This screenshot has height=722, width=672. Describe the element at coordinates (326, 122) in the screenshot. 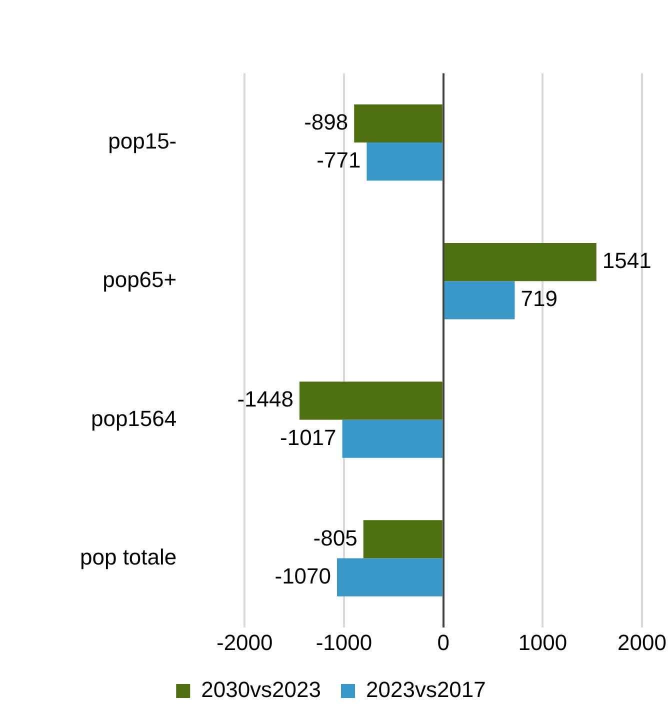

I see `data-label: -898` at that location.